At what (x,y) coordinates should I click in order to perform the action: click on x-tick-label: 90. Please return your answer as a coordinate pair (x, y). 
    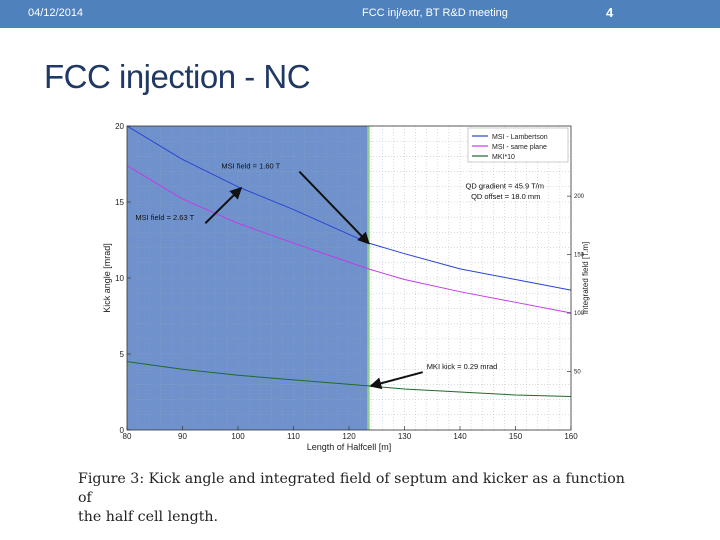
    Looking at the image, I should click on (182, 436).